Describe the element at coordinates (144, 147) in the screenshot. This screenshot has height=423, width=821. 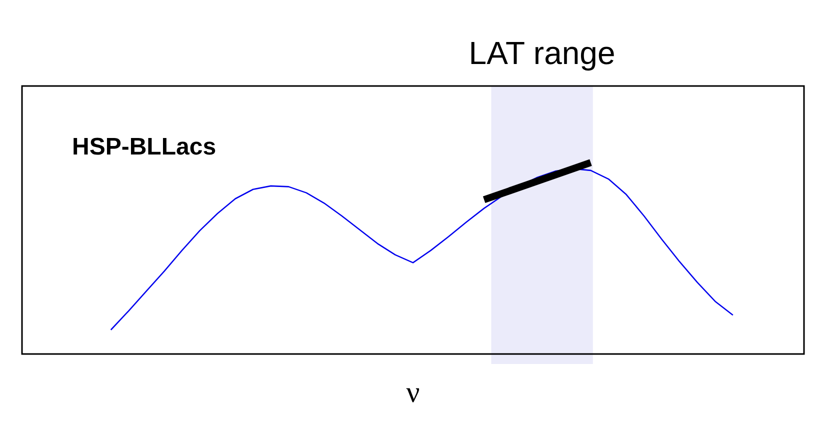
I see `text: HSP-BLLacs` at that location.